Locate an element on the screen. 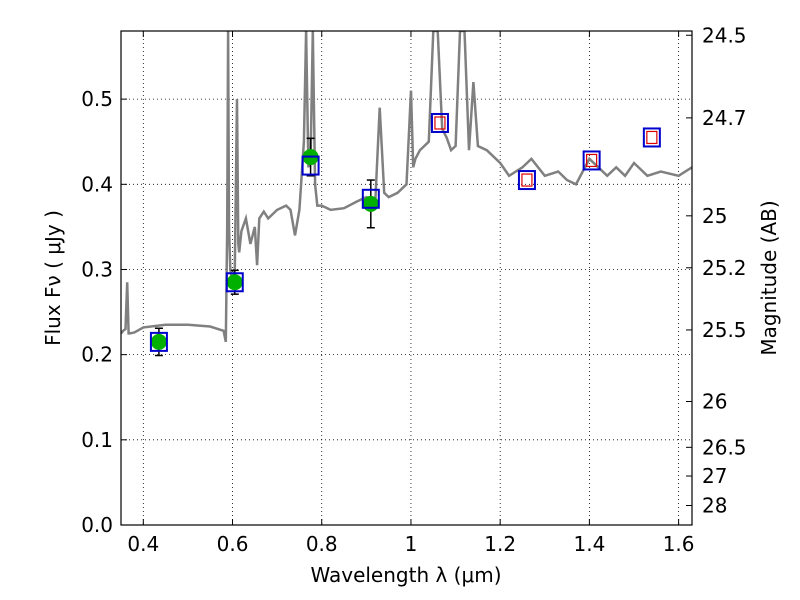 This screenshot has width=800, height=600. y2-axis-ticks: 24.5 24.7 25 25.2 25.5 26 26.5 27 28 is located at coordinates (716, 270).